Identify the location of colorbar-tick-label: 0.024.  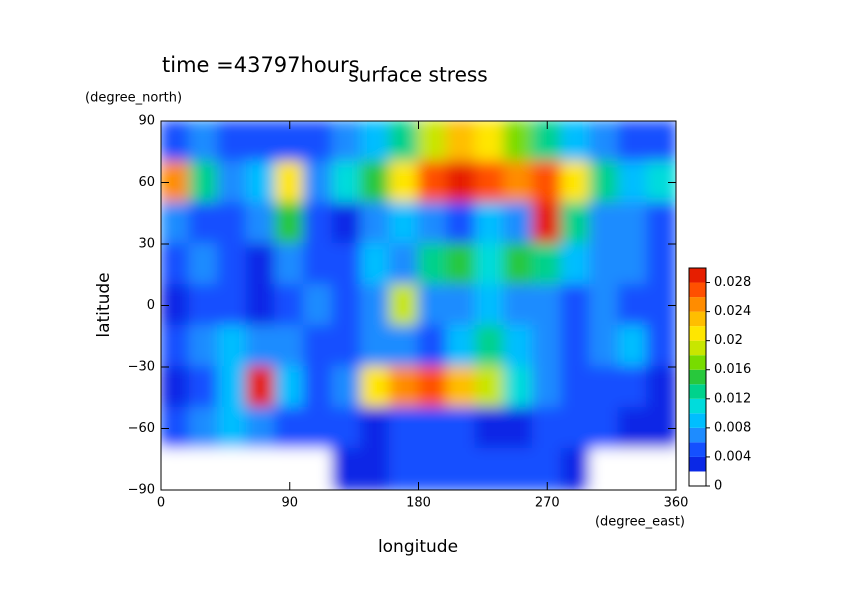
(732, 311).